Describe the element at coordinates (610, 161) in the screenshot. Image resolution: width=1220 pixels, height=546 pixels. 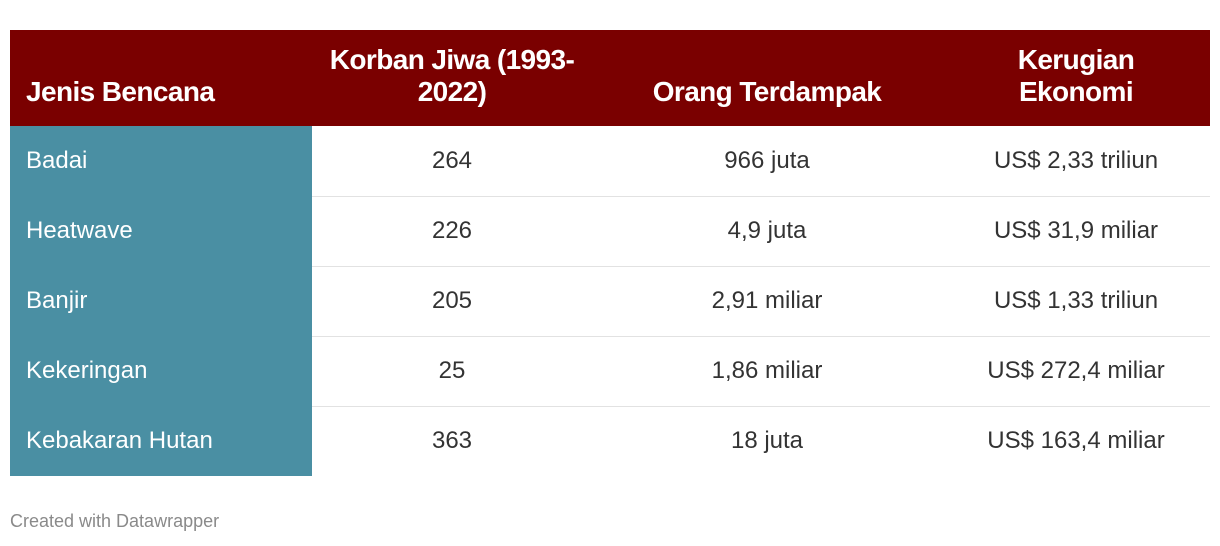
I see `table-row: Badai 264 966 juta US$ 2,33 triliun` at that location.